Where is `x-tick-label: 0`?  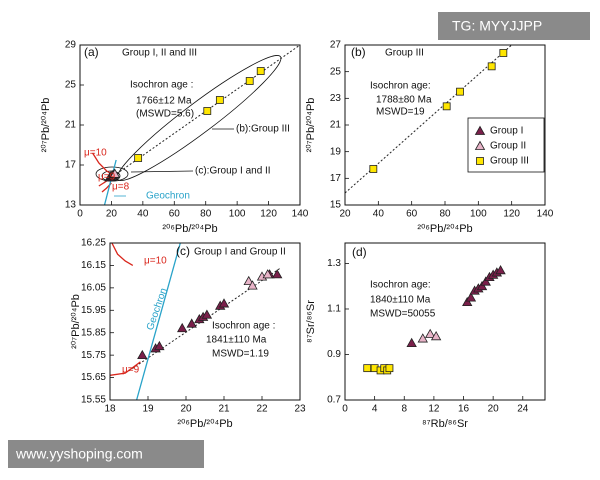
x-tick-label: 0 is located at coordinates (80, 214).